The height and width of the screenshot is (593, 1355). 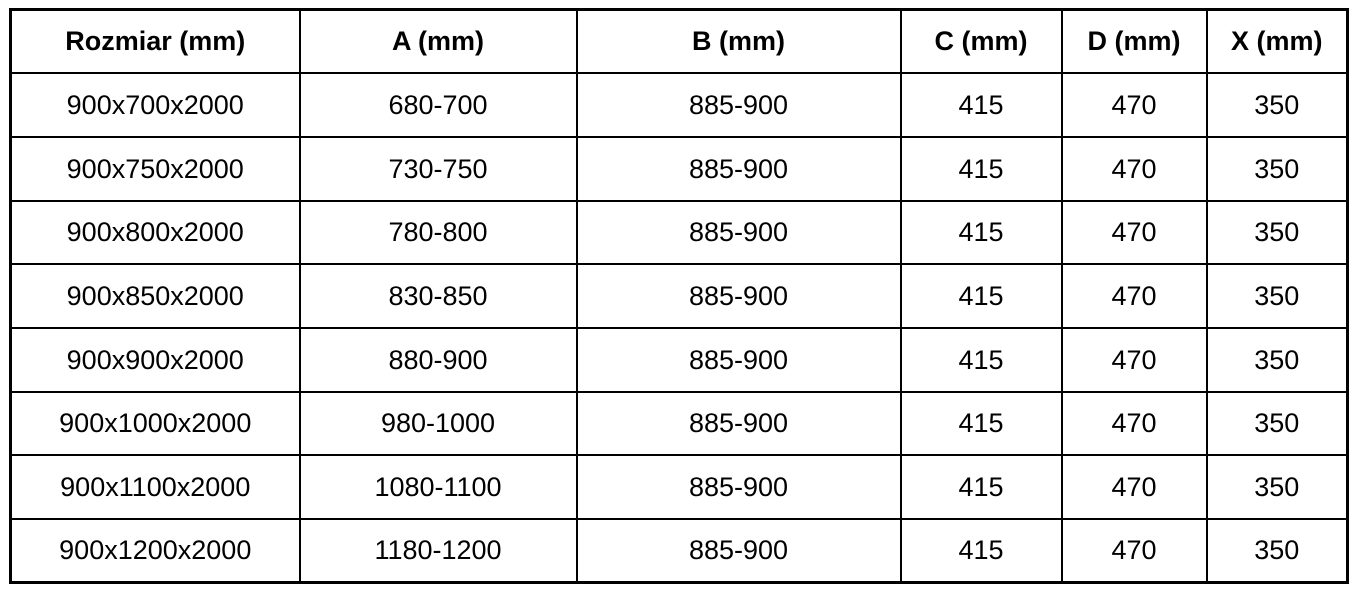 I want to click on table-row: 900x900x2000 880-900 885-900 415 470 350, so click(x=679, y=359).